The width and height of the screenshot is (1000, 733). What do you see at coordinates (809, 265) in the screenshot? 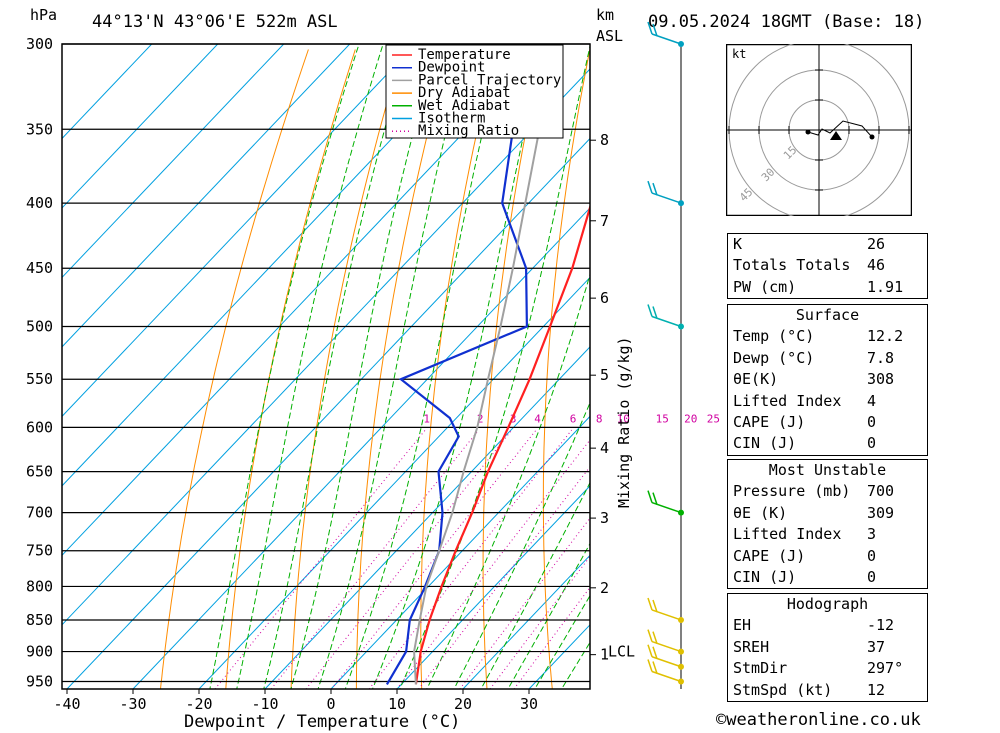
I see `index-row-totals: Totals Totals 46` at bounding box center [809, 265].